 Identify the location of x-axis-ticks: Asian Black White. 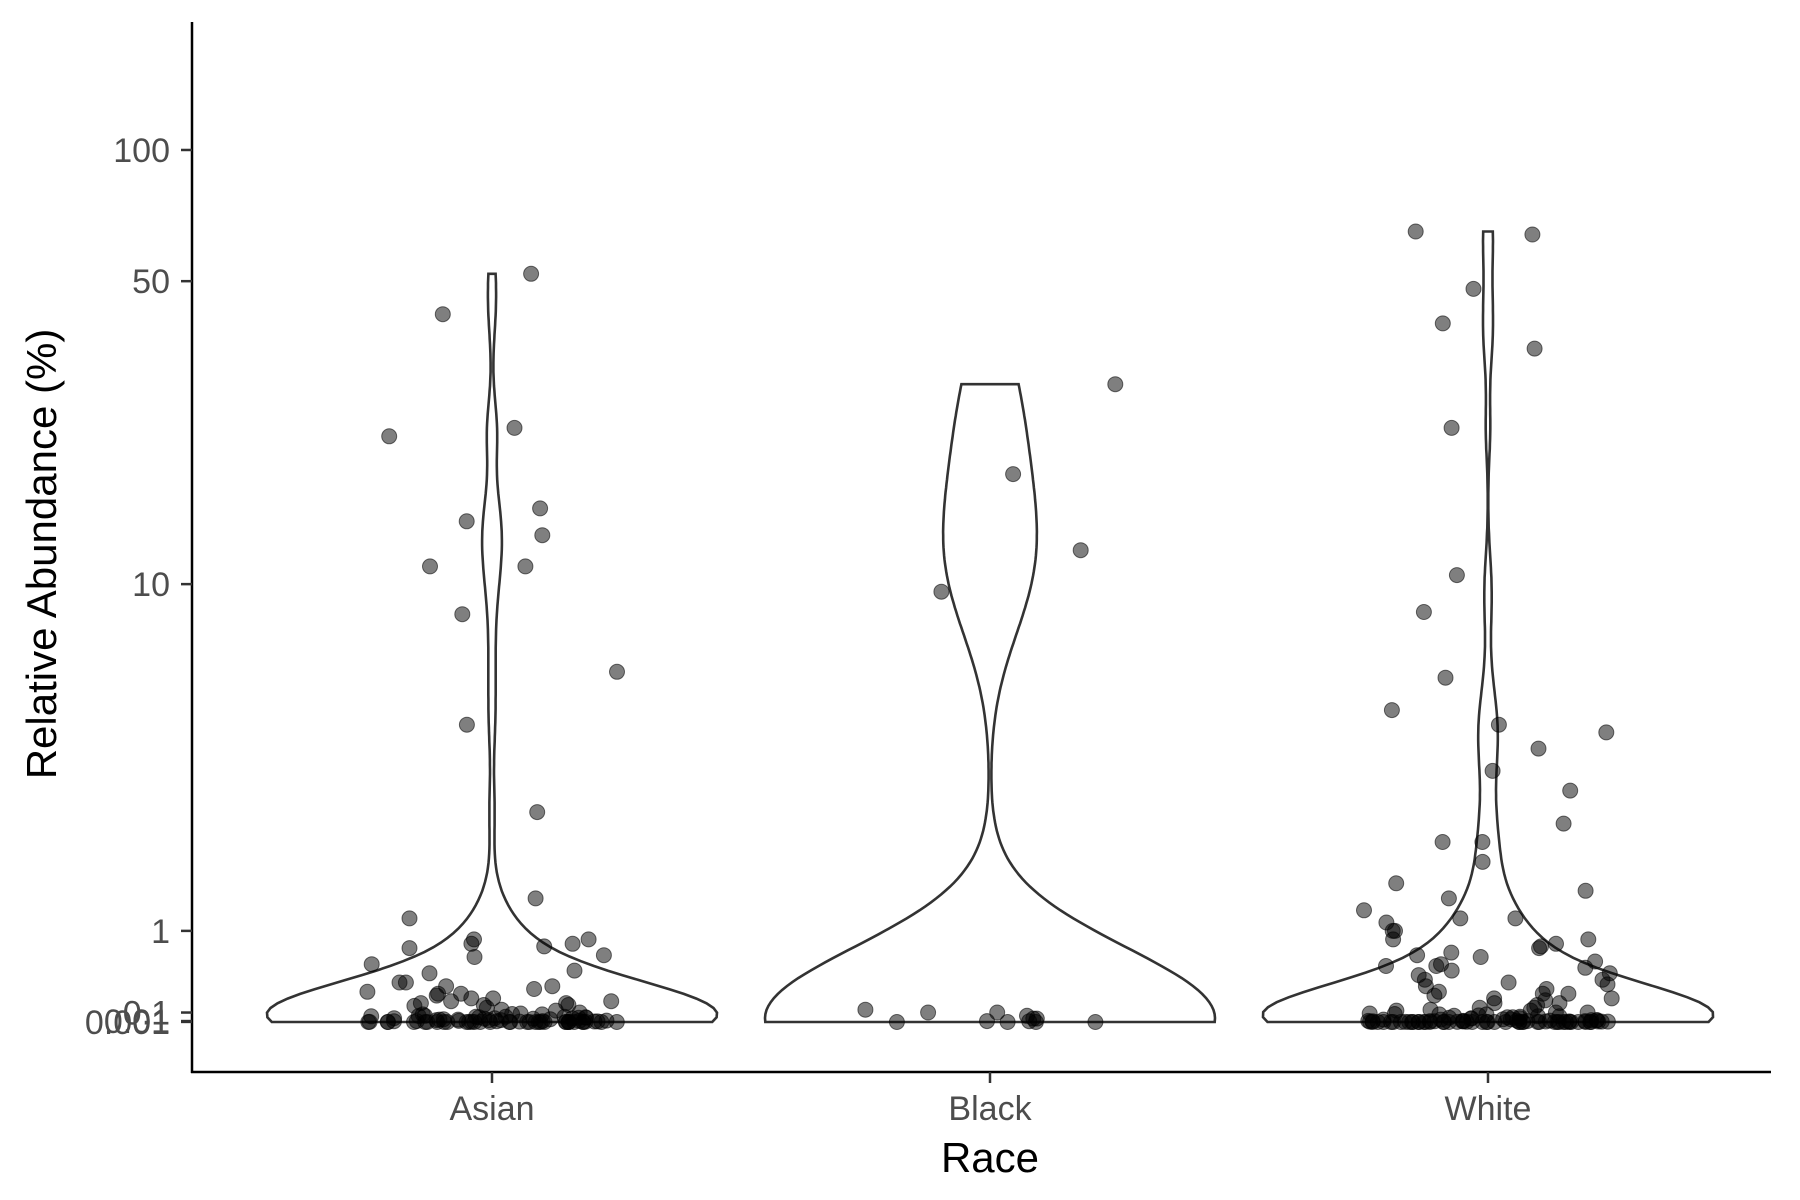
(990, 1100).